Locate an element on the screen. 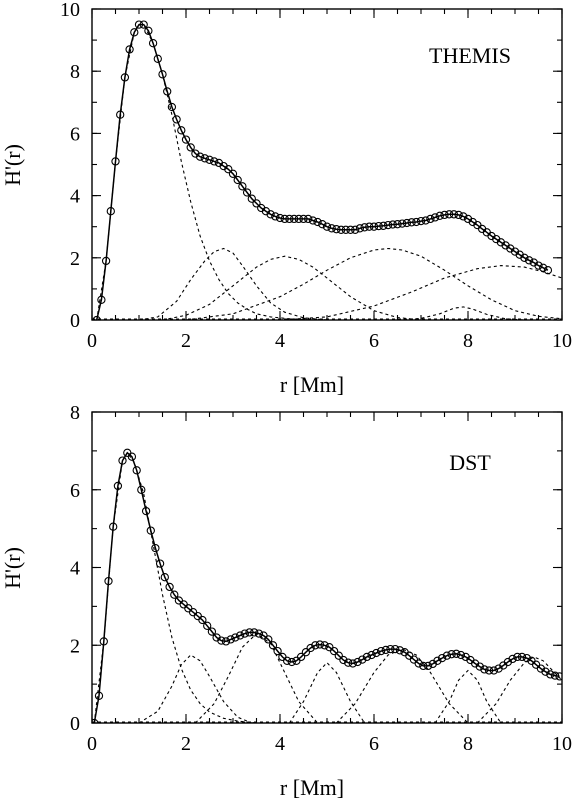 The width and height of the screenshot is (572, 800). y-tick-label: 6 is located at coordinates (75, 134).